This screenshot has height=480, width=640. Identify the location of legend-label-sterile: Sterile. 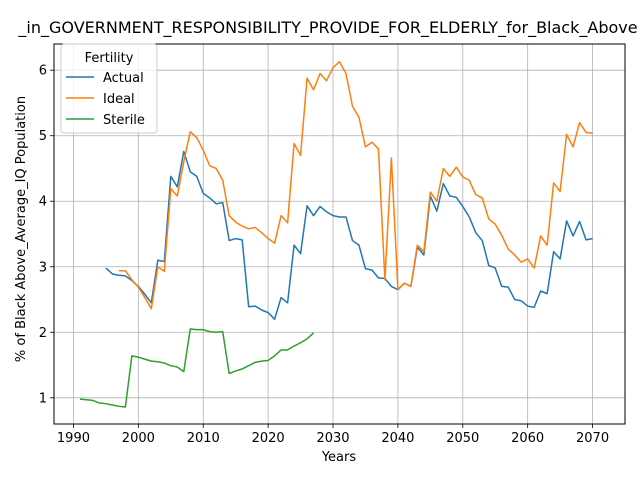
(124, 120).